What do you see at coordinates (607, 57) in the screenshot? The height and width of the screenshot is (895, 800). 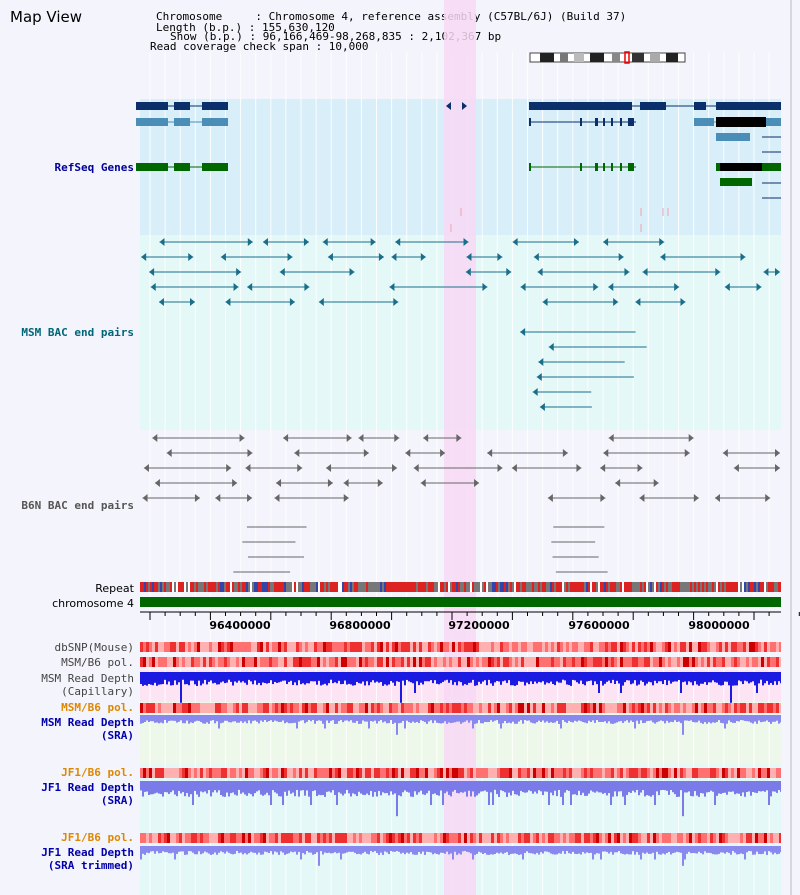 I see `chromosome-ideogram` at bounding box center [607, 57].